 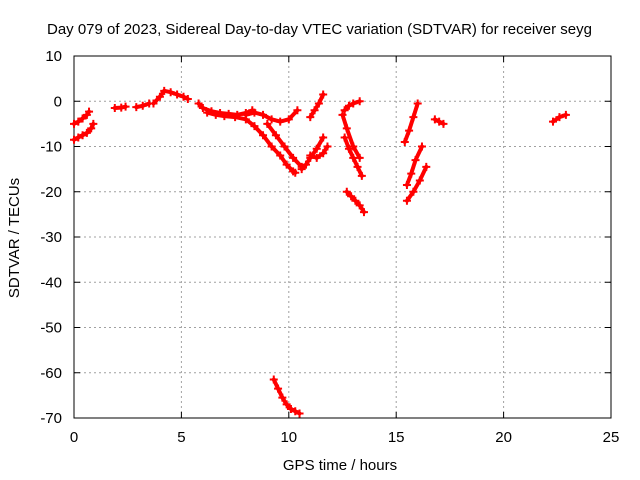 I want to click on x-tick-label: 20, so click(x=503, y=437).